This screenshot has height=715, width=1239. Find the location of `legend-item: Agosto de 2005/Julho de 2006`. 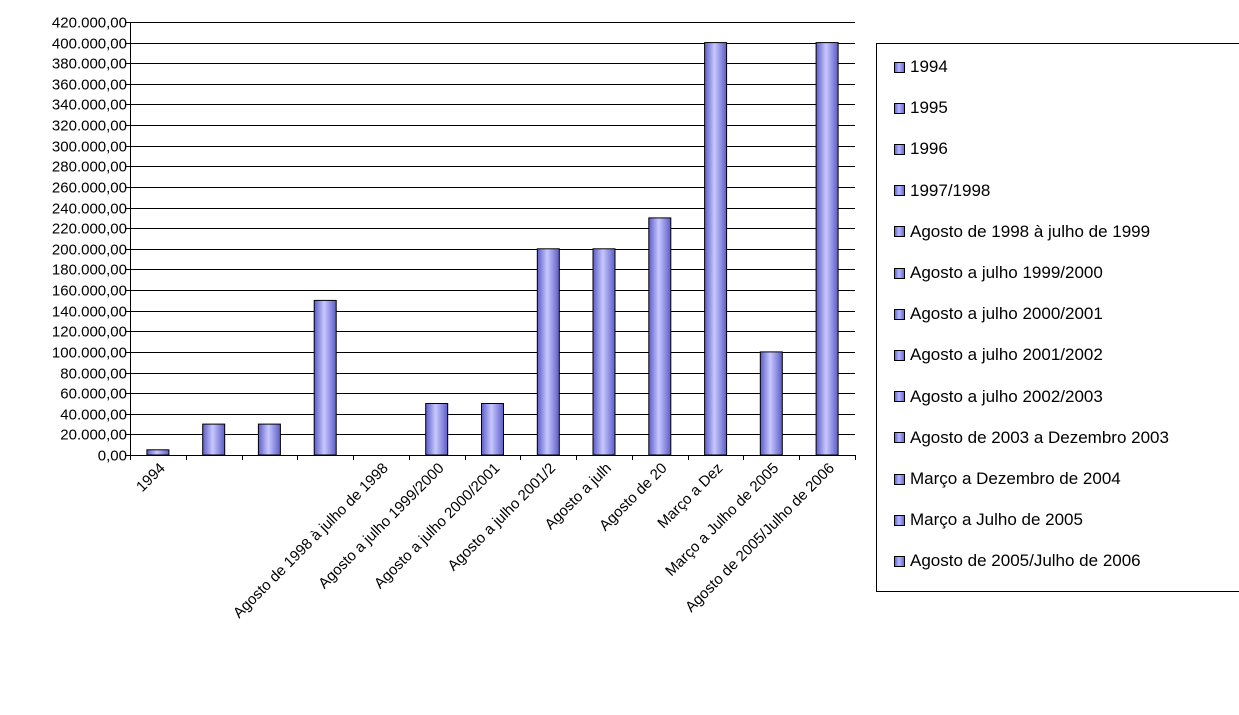

legend-item: Agosto de 2005/Julho de 2006 is located at coordinates (1017, 561).